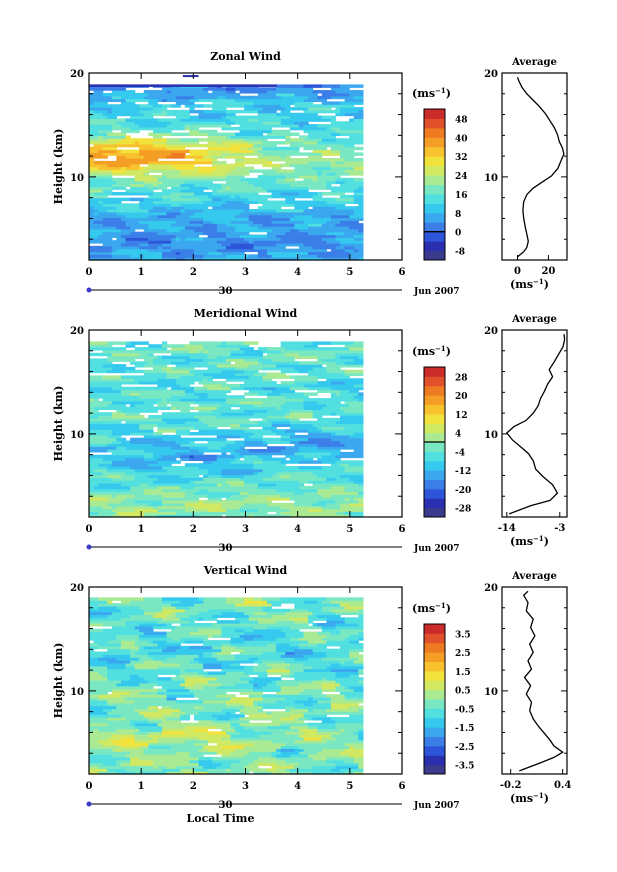  What do you see at coordinates (548, 271) in the screenshot?
I see `average-x-tick-label: 20` at bounding box center [548, 271].